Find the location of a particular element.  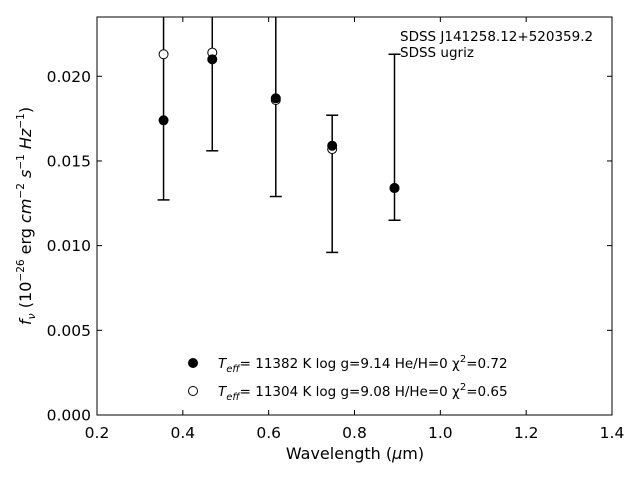

y-tick-label: 0.020 is located at coordinates (69, 77).